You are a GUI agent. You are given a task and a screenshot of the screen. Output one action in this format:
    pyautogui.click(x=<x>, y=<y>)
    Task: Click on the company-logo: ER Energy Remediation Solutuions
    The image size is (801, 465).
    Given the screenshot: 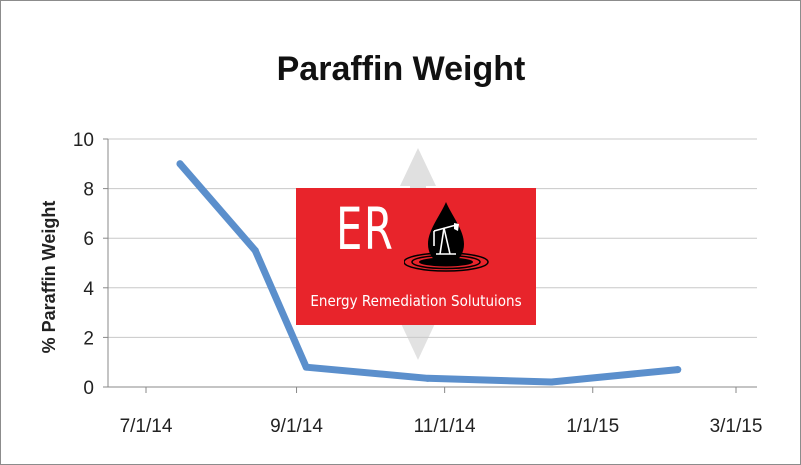 What is the action you would take?
    pyautogui.click(x=416, y=256)
    